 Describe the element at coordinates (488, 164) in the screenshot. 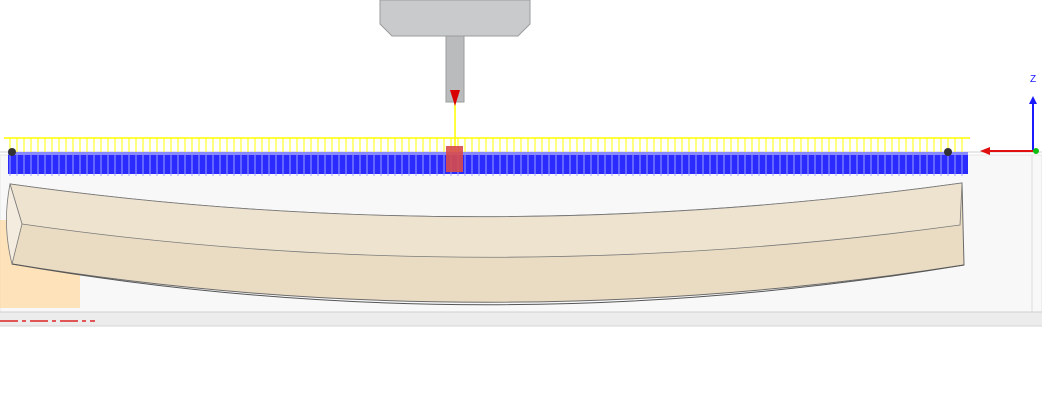

I see `toolpath-cut-band` at that location.